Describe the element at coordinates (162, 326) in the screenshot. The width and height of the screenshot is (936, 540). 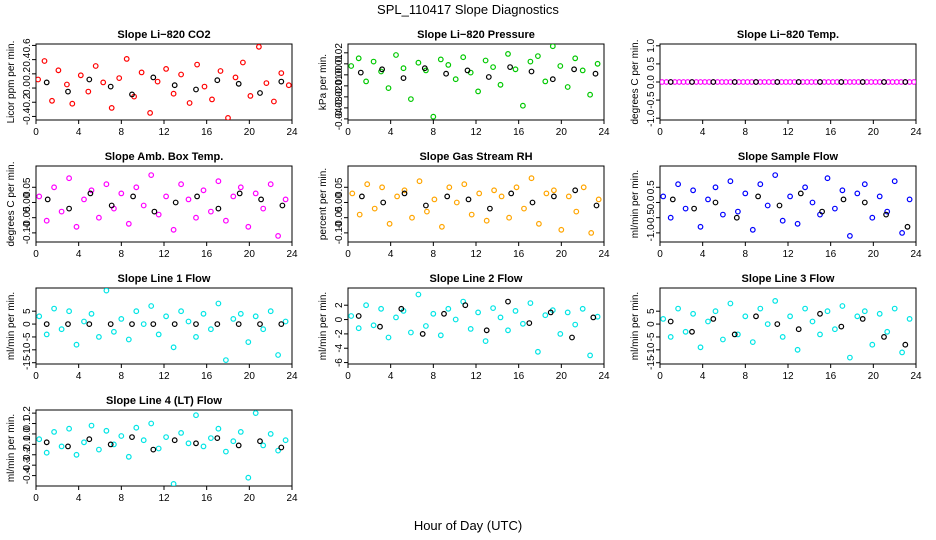
I see `points-line1` at that location.